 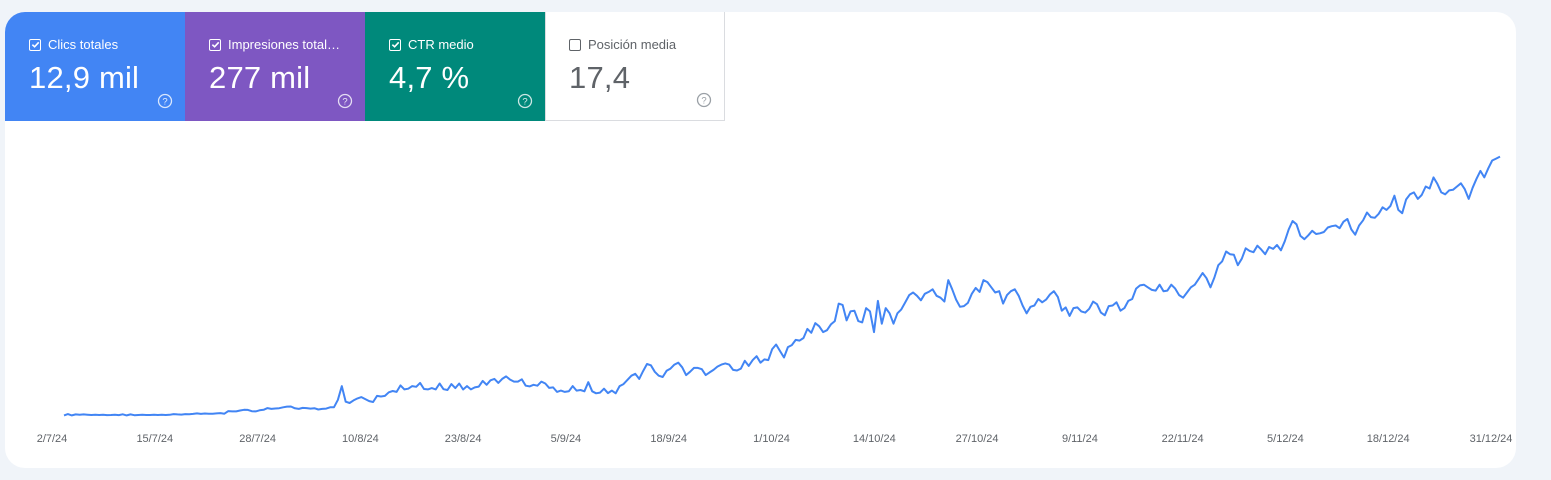 I want to click on metric-value: 12,9 mil, so click(x=84, y=77).